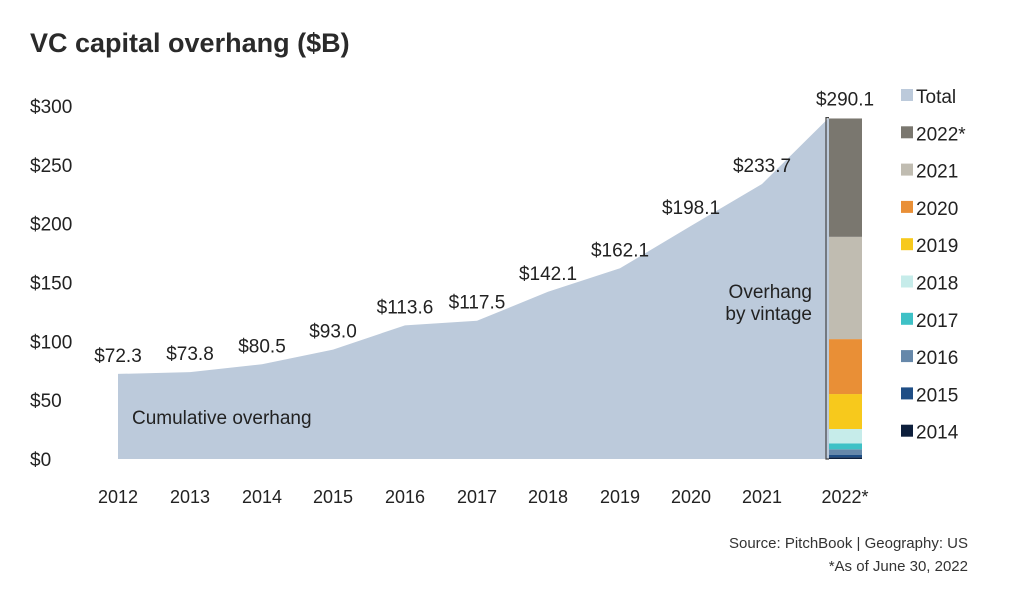 The image size is (1024, 605). I want to click on bar-segment-2014, so click(845, 458).